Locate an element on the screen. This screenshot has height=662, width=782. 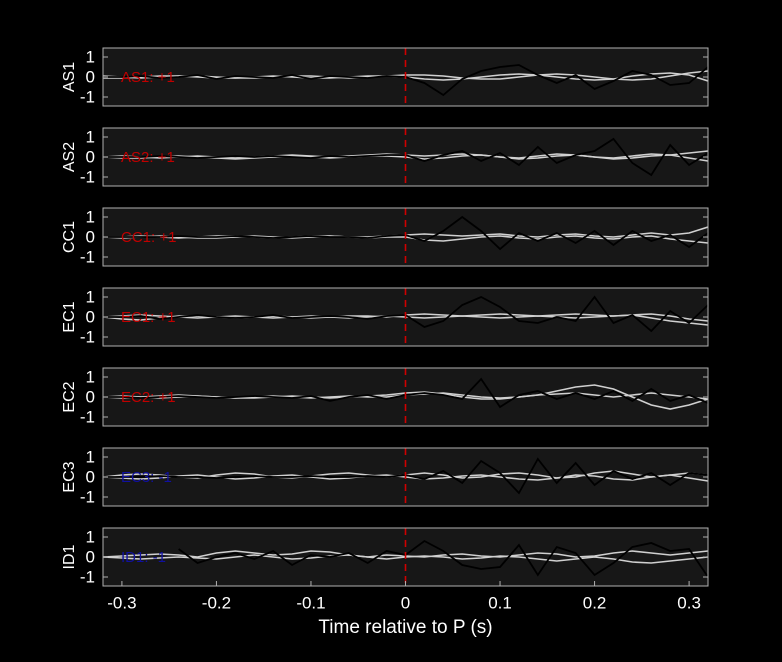
annotation: AS1: +1 is located at coordinates (148, 77).